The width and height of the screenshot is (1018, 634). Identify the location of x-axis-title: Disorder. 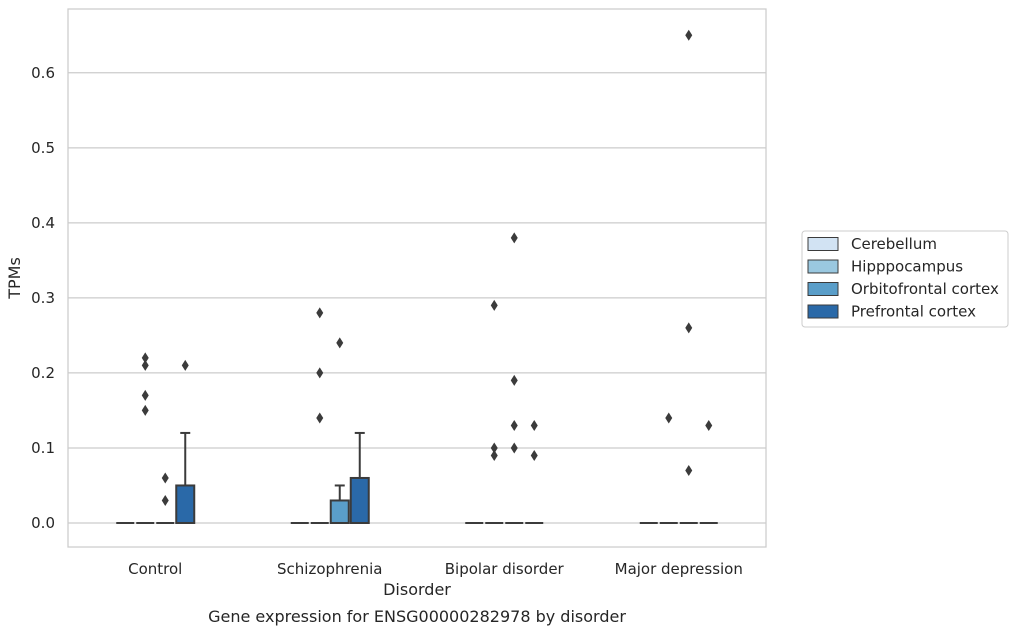
(417, 589).